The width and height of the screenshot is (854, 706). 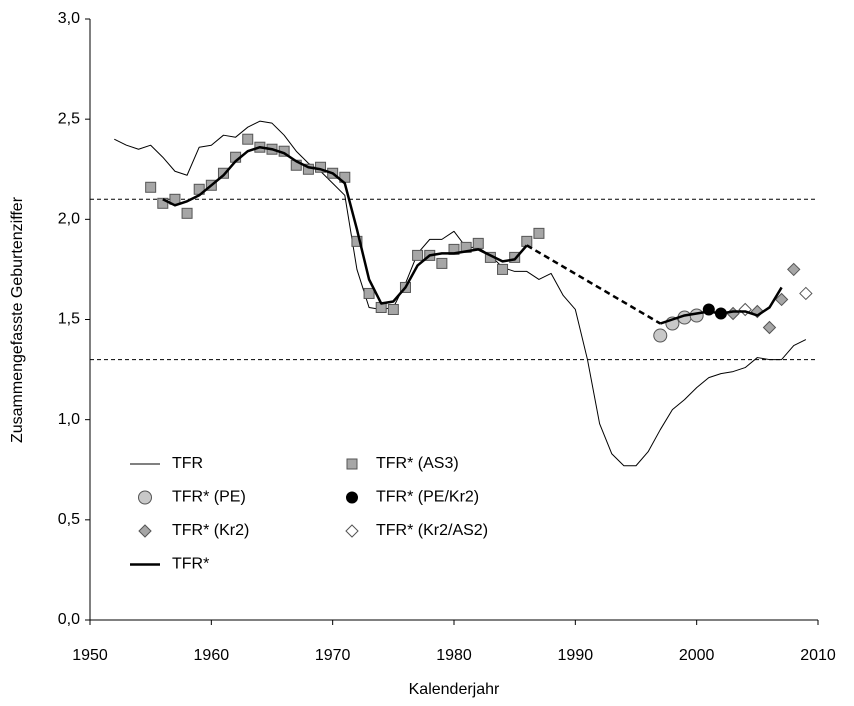 I want to click on y-tick-label: 0,5, so click(x=69, y=519).